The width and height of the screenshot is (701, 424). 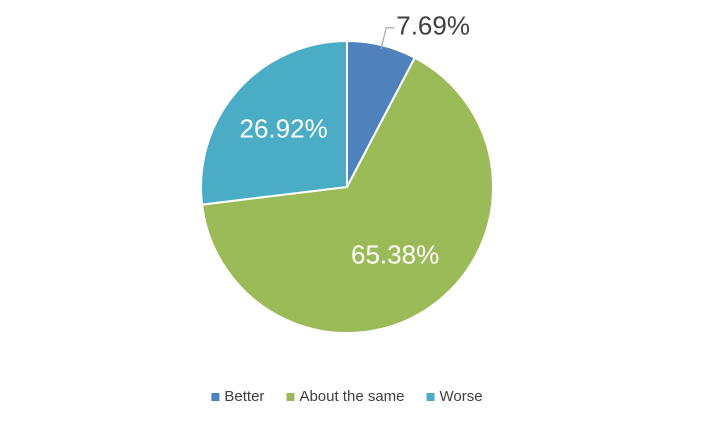 I want to click on data-label: 26.92%, so click(x=284, y=129).